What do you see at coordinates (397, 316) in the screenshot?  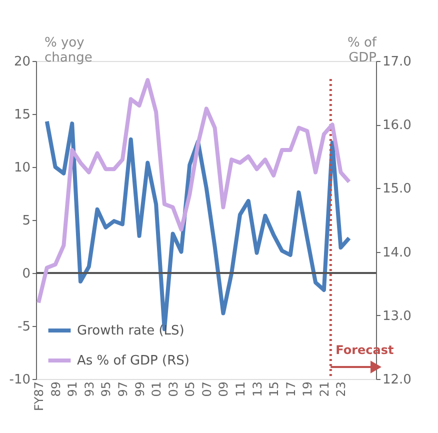 I see `y2-tick-label: 13.0` at bounding box center [397, 316].